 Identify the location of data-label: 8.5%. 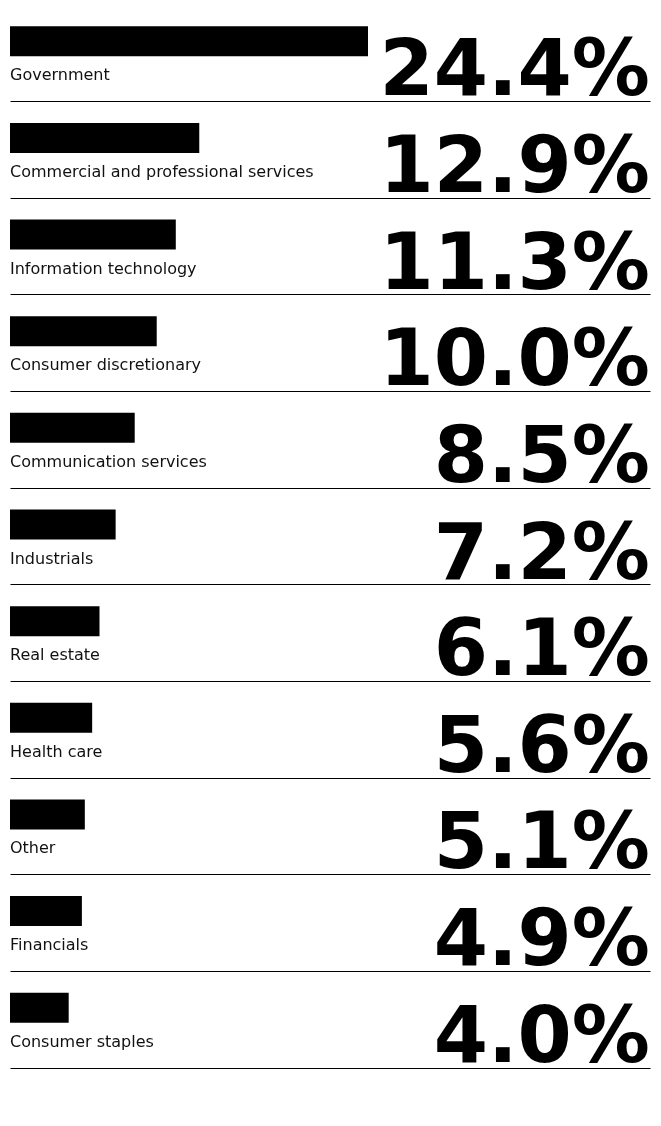
(541, 454).